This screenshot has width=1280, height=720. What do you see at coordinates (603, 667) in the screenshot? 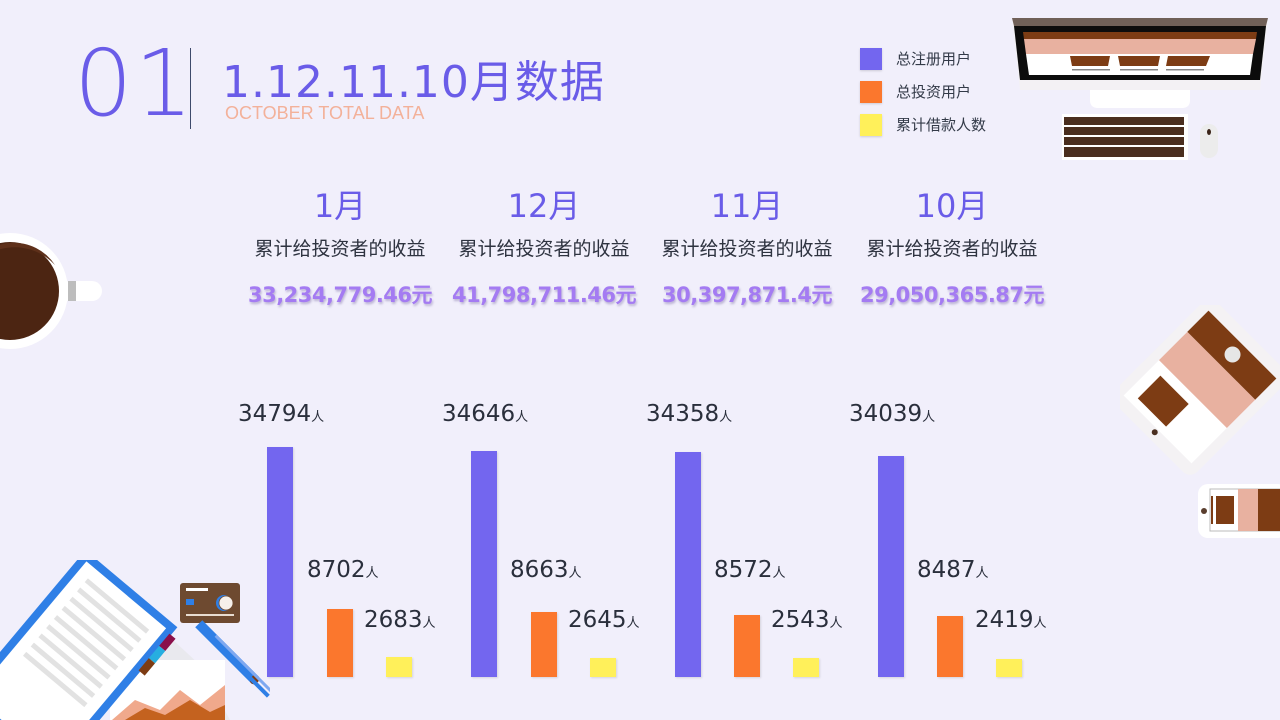
I see `bar-borrowers-dec` at bounding box center [603, 667].